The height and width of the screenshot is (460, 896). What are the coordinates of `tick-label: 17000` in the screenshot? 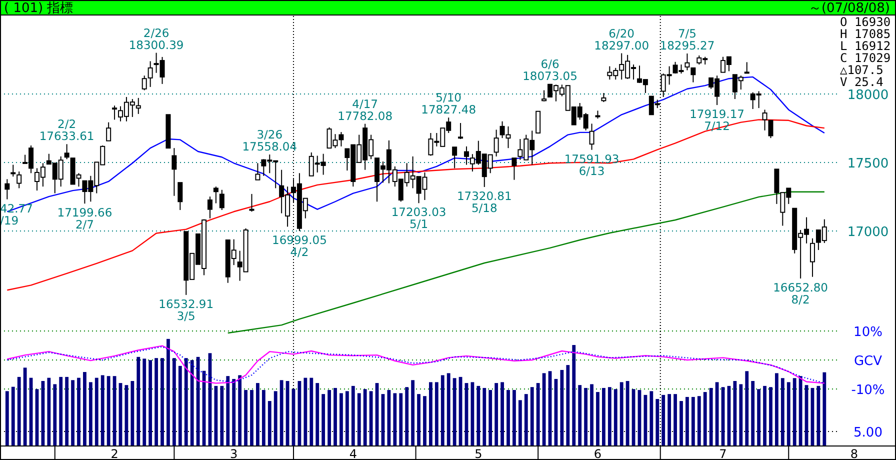 It's located at (868, 232).